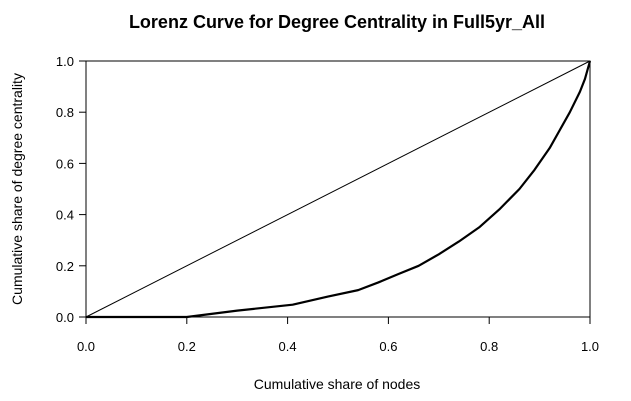 Image resolution: width=631 pixels, height=401 pixels. Describe the element at coordinates (338, 335) in the screenshot. I see `x-axis: 0.0 0.2 0.4 0.6 0.8 1.0` at that location.